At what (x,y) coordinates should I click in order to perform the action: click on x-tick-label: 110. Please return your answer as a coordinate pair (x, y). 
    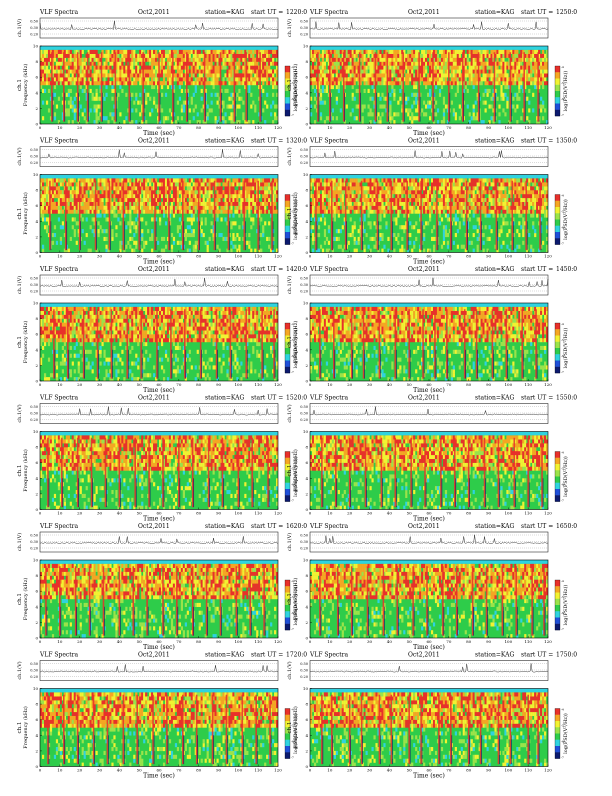
    Looking at the image, I should click on (528, 127).